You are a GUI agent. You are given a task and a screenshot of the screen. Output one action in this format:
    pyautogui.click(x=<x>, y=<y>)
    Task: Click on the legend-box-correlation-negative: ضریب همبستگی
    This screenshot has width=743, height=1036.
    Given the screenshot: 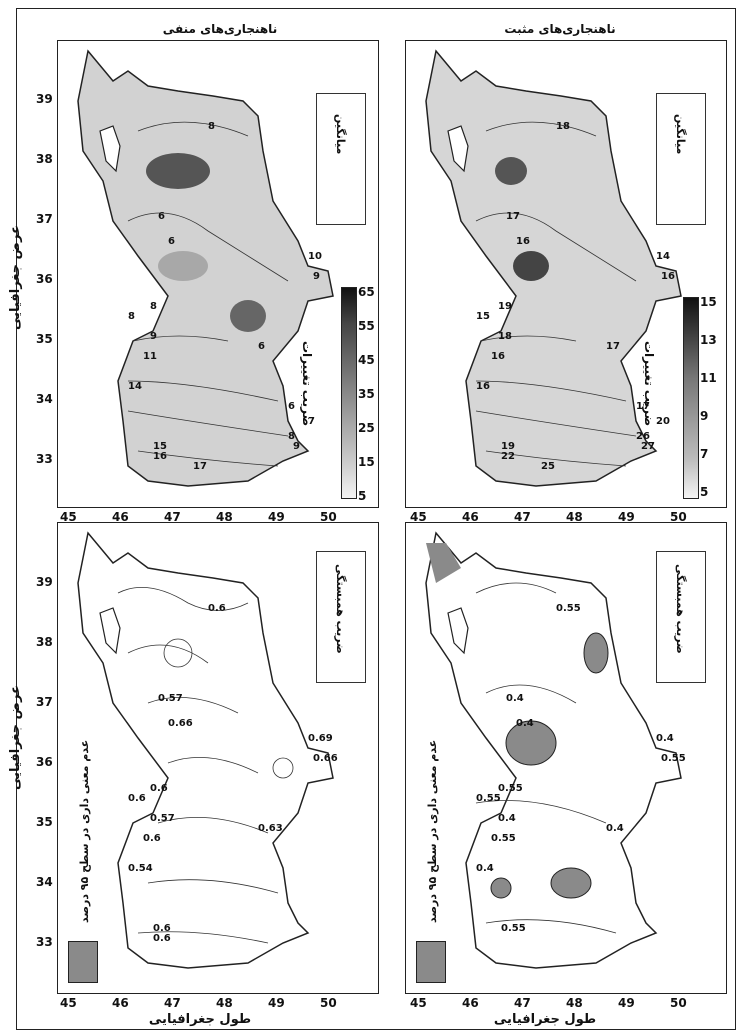 What is the action you would take?
    pyautogui.click(x=341, y=617)
    